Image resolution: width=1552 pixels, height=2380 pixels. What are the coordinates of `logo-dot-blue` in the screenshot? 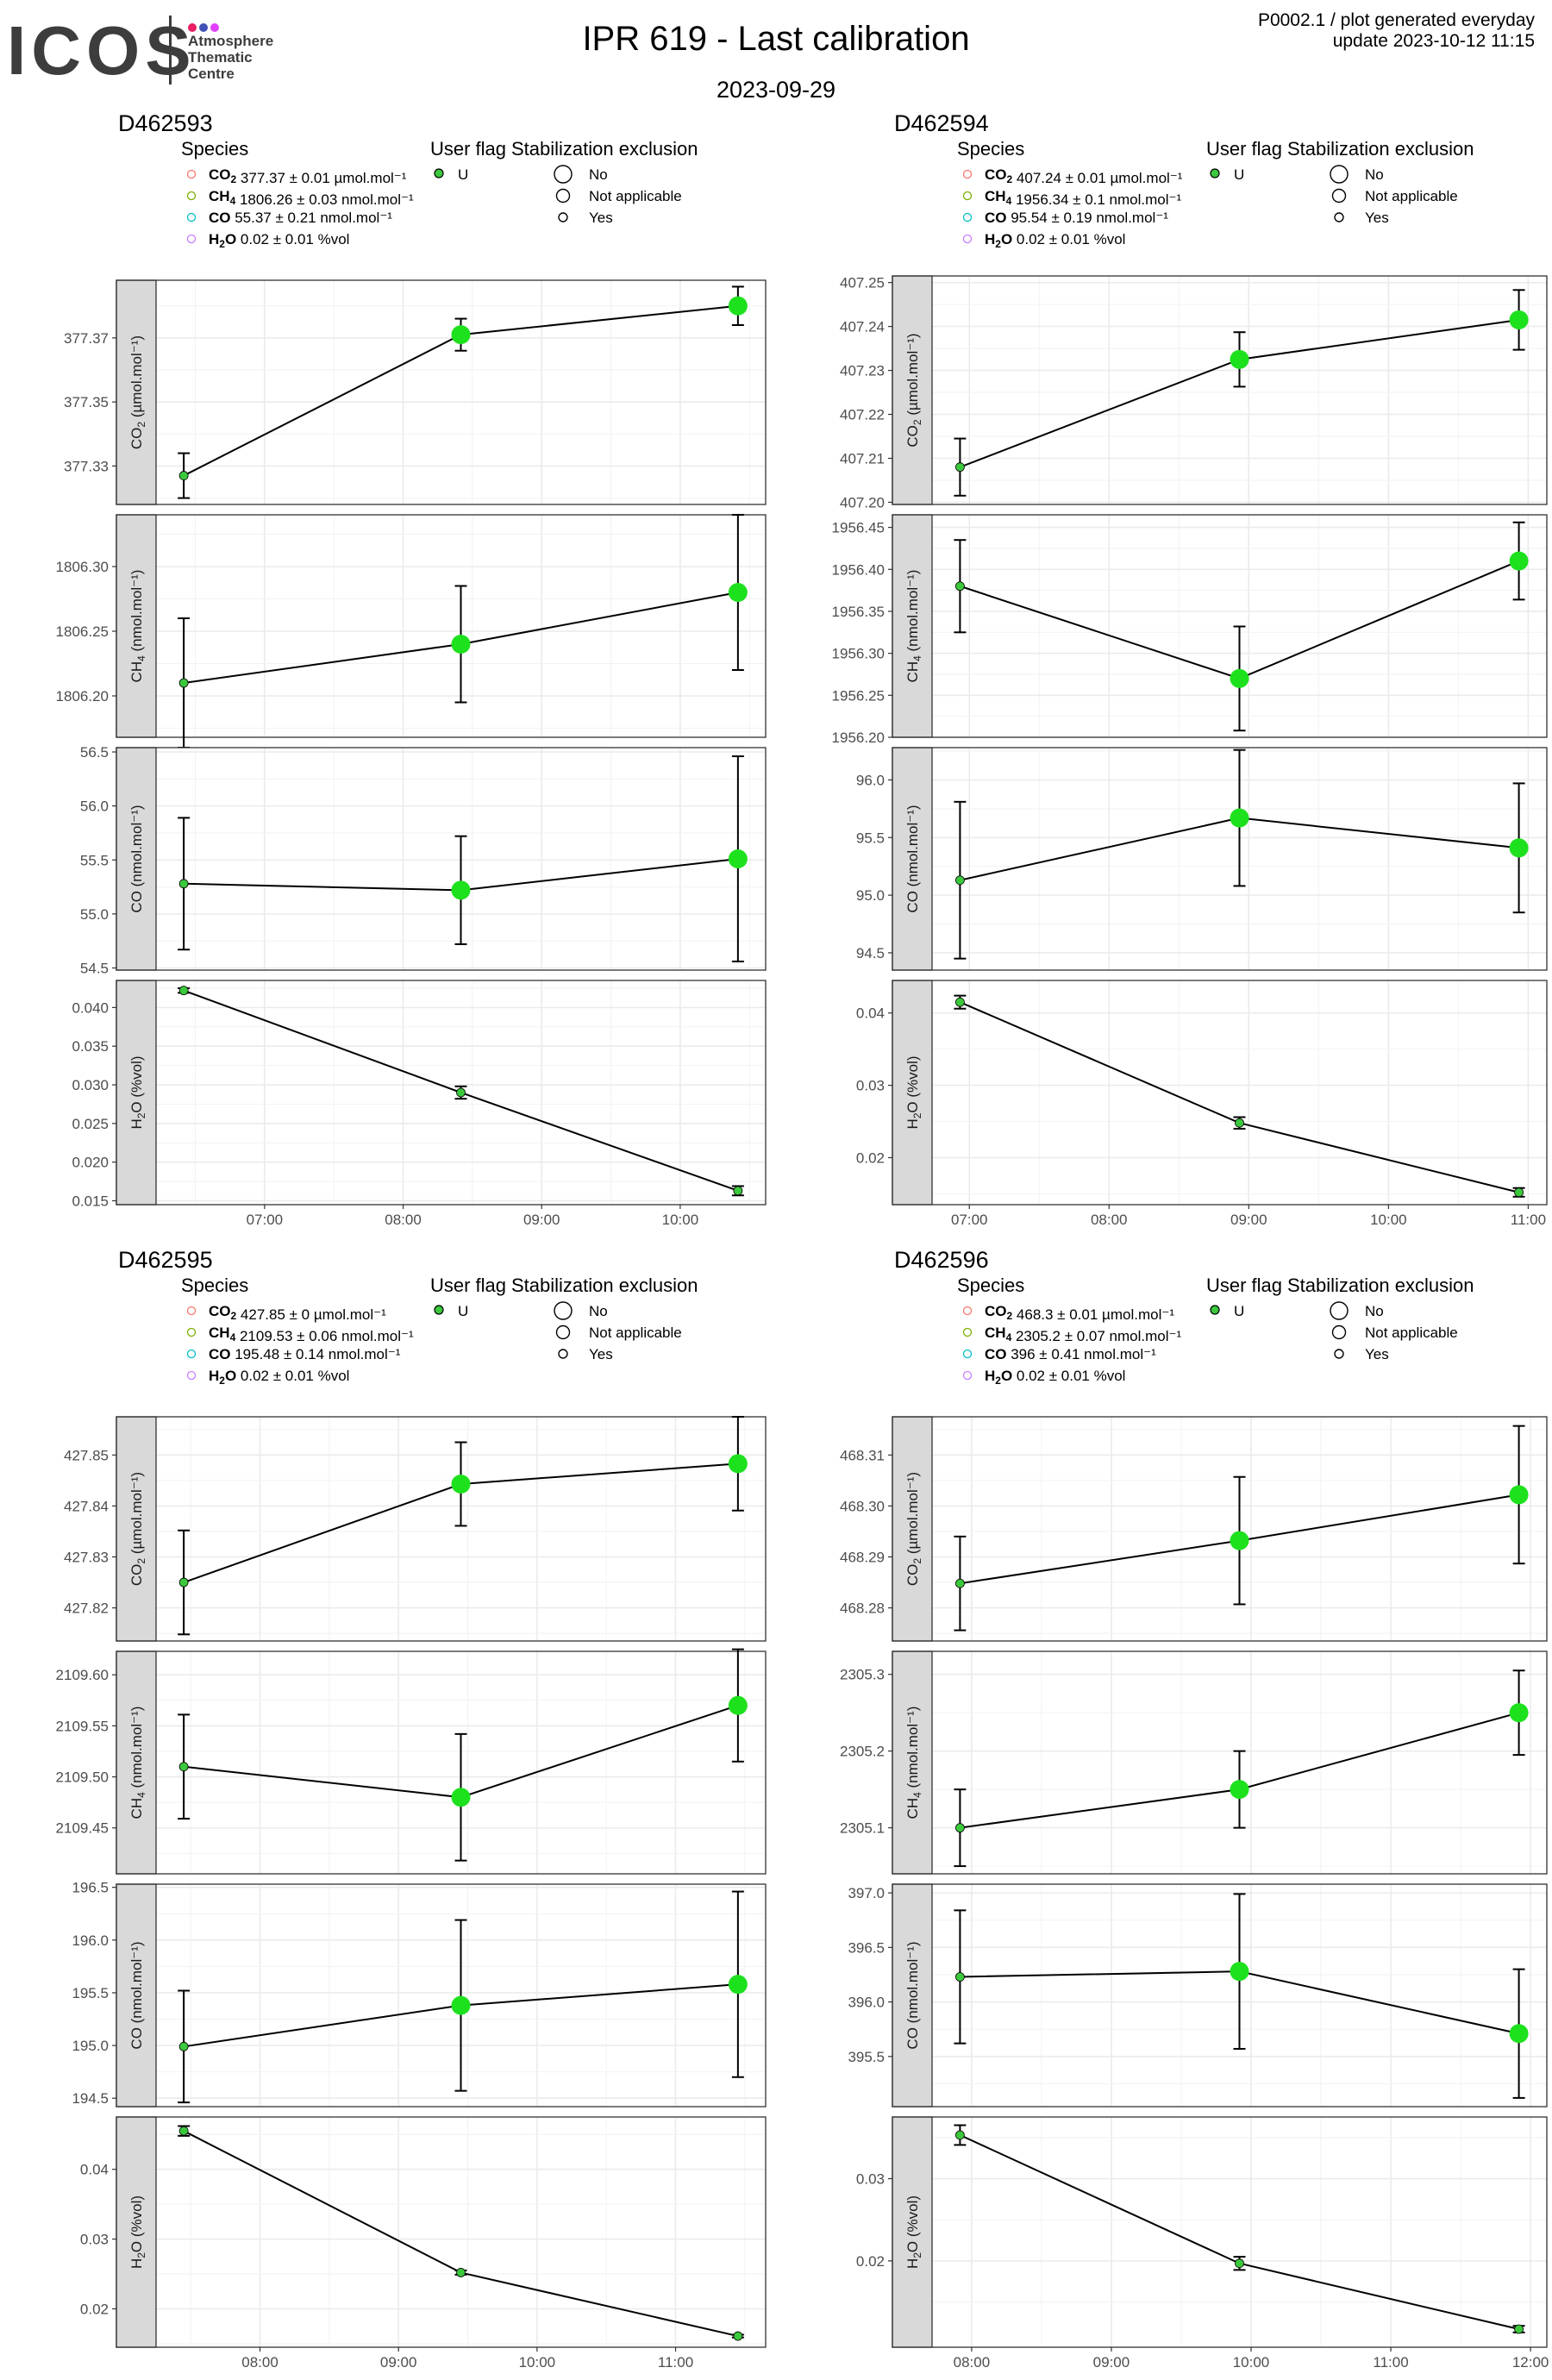 It's located at (203, 28).